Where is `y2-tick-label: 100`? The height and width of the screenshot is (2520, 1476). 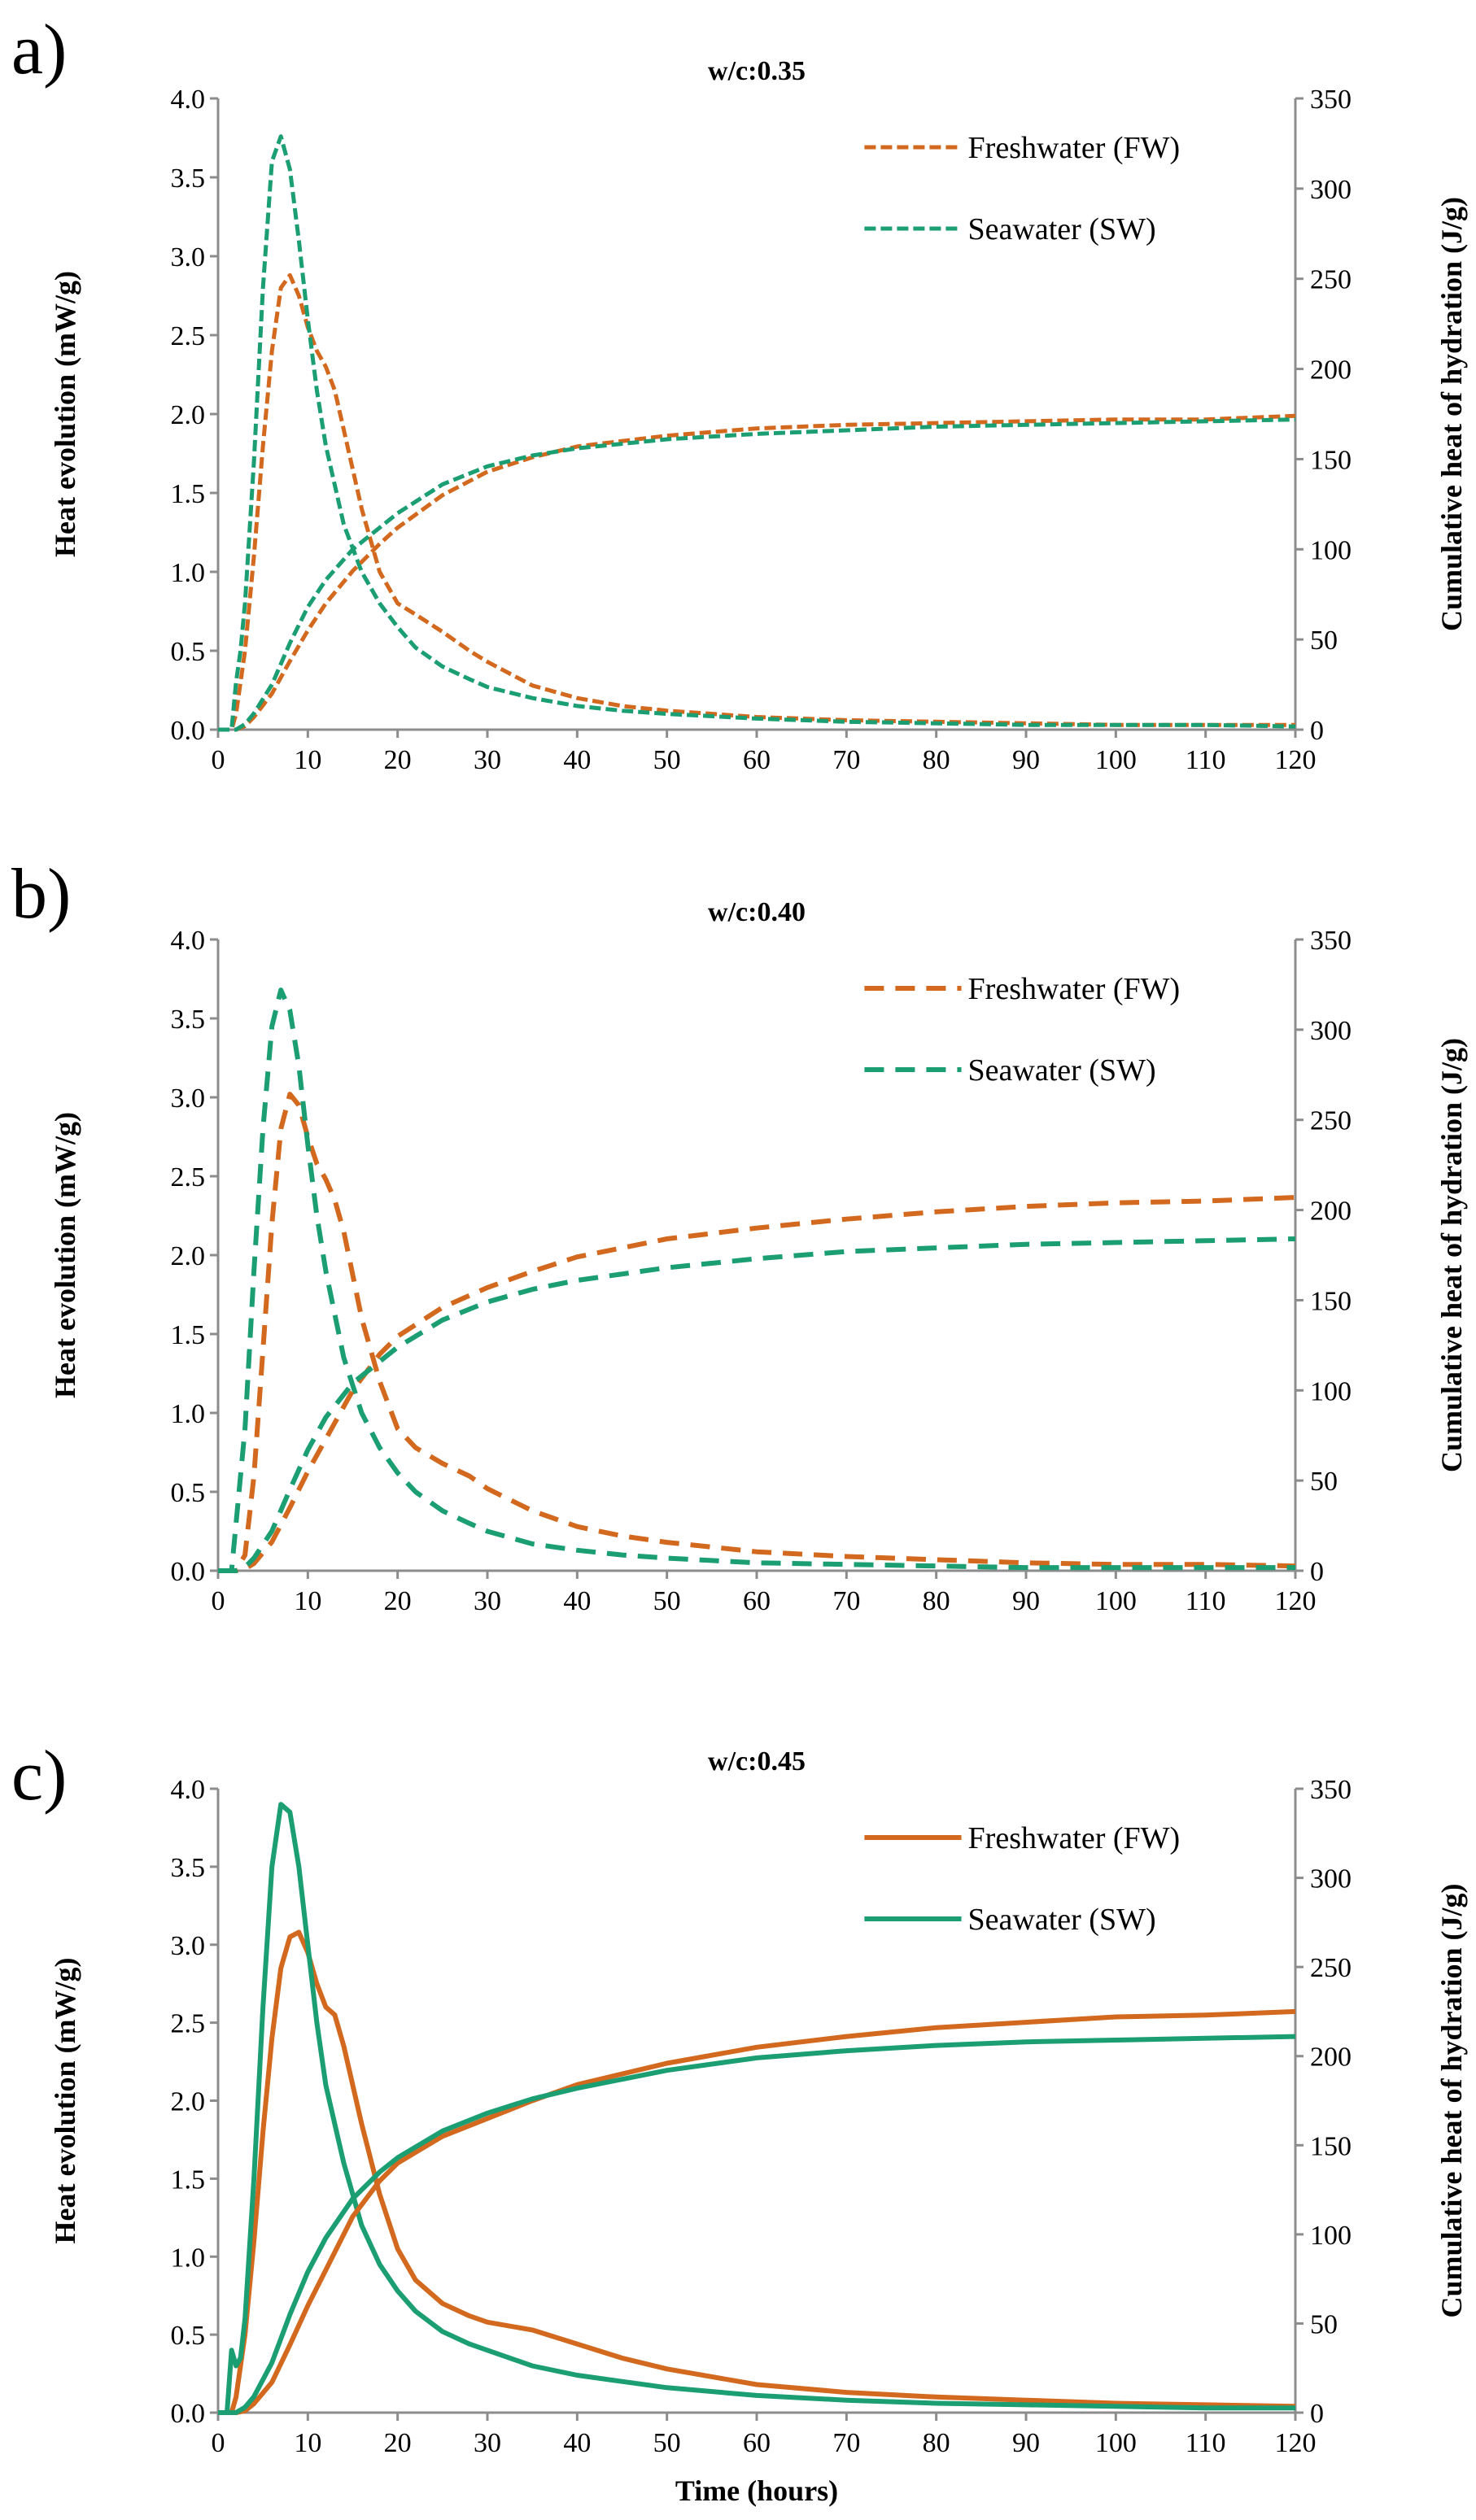
y2-tick-label: 100 is located at coordinates (1331, 1391).